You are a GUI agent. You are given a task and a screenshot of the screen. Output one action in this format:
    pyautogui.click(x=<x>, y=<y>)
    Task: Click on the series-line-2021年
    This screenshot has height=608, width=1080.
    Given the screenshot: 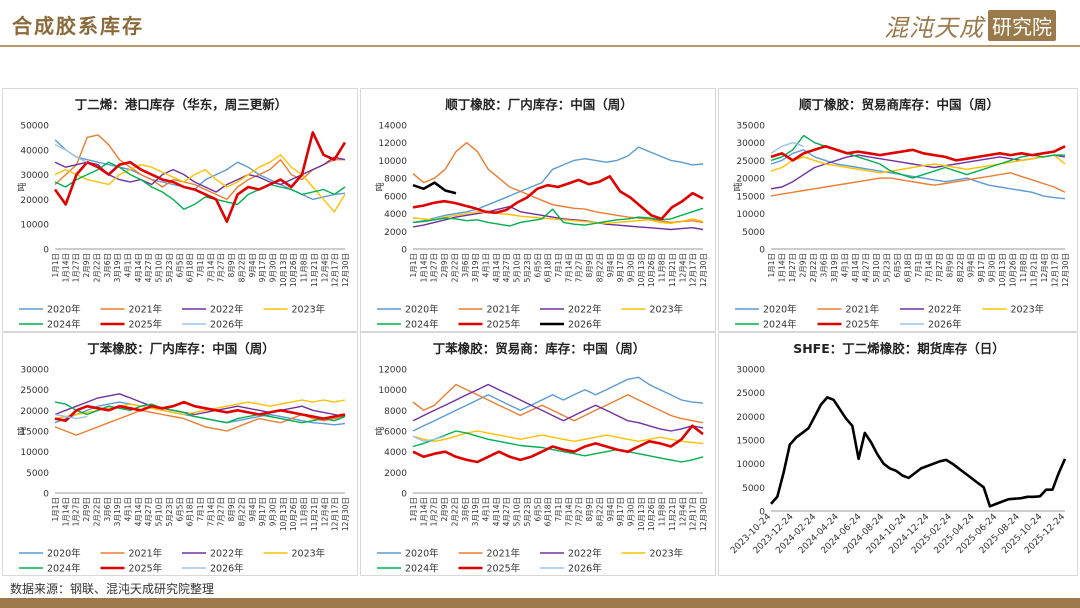 What is the action you would take?
    pyautogui.click(x=558, y=183)
    